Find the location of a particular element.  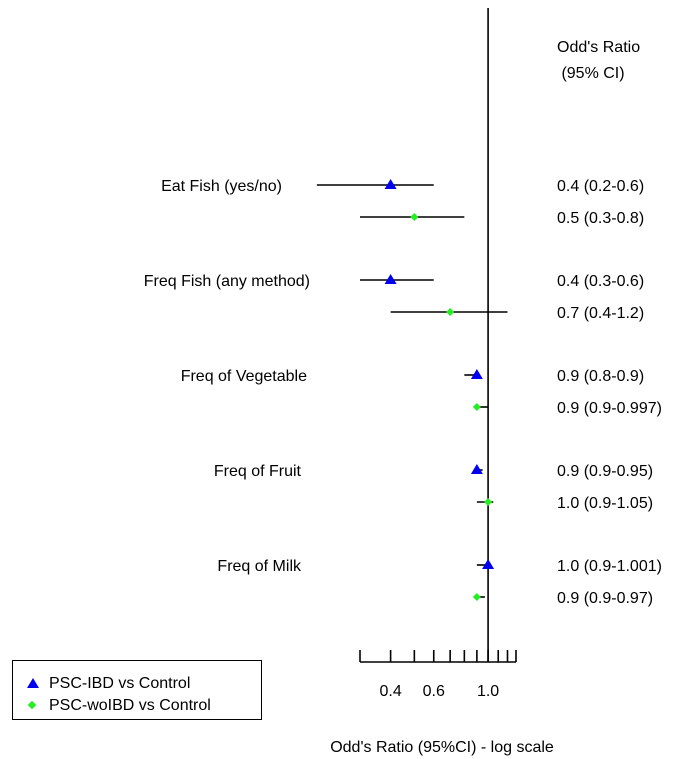

or-ci-text: 0.9 (0.9-0.97) is located at coordinates (605, 598).